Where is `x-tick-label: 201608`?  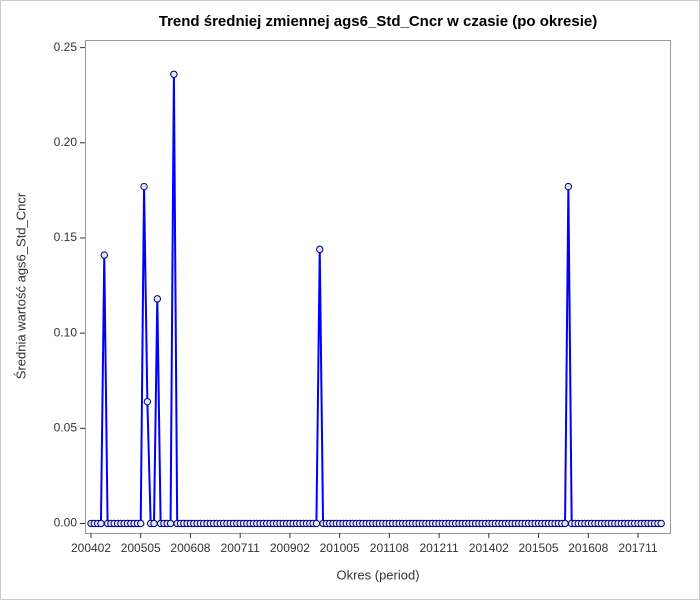
x-tick-label: 201608 is located at coordinates (588, 548).